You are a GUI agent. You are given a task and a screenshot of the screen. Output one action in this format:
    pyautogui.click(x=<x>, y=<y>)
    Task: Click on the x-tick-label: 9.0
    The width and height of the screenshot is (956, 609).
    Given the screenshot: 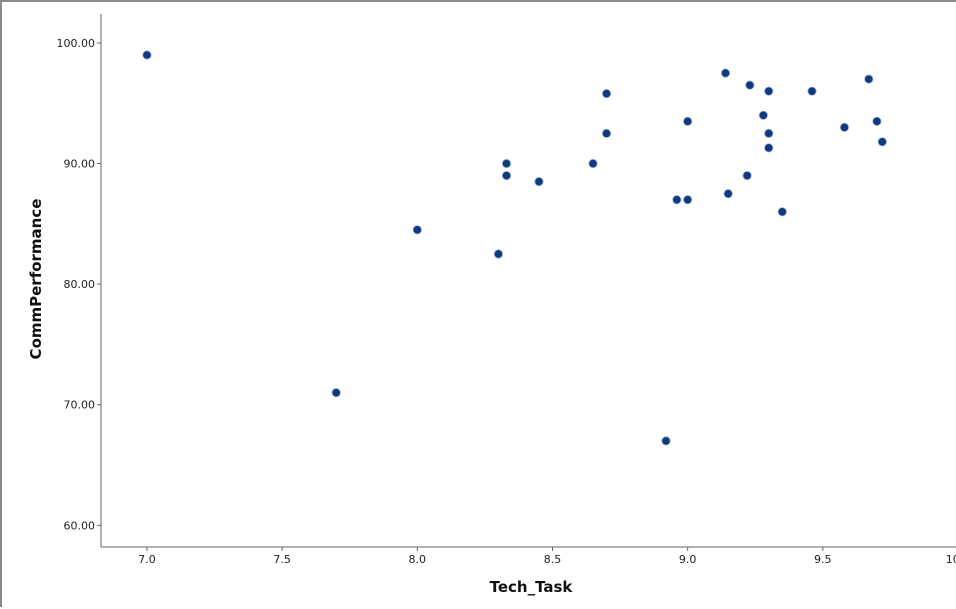 What is the action you would take?
    pyautogui.click(x=688, y=559)
    